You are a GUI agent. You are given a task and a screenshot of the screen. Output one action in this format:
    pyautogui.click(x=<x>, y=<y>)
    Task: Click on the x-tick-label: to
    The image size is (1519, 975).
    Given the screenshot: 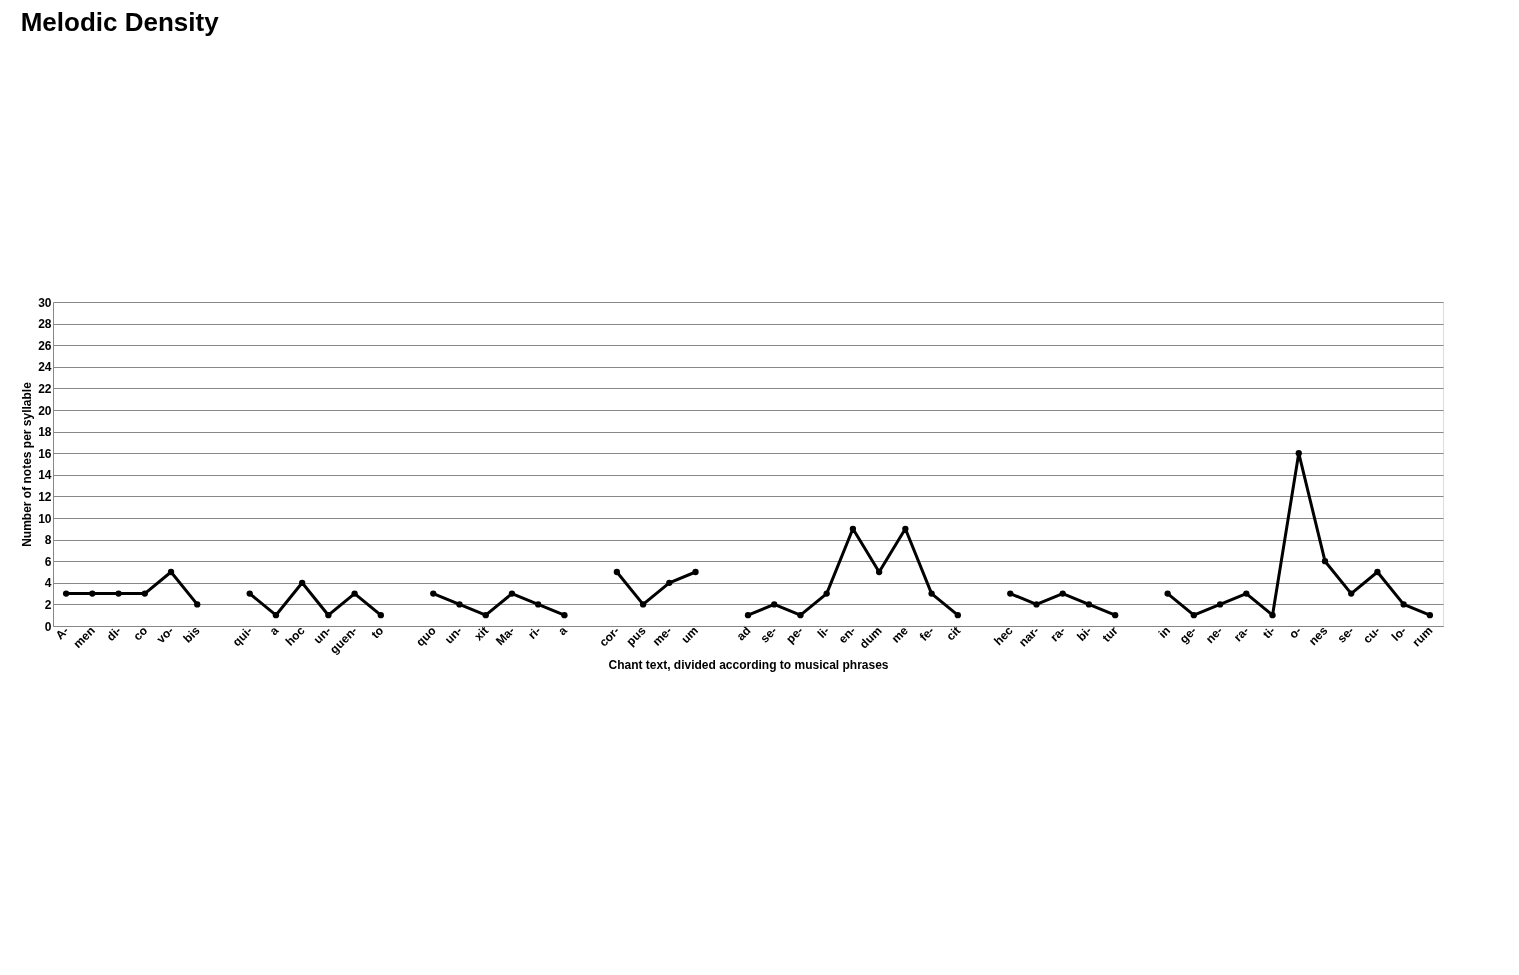 What is the action you would take?
    pyautogui.click(x=377, y=632)
    